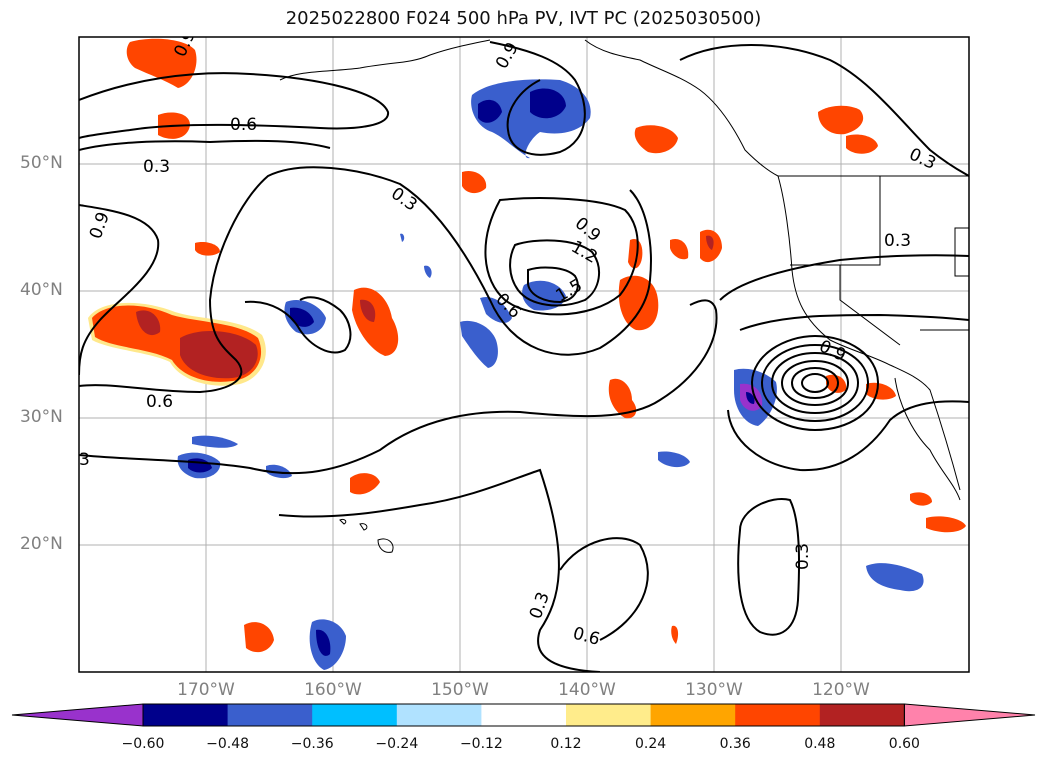 This screenshot has height=765, width=1047. What do you see at coordinates (84, 460) in the screenshot?
I see `contour-label: 3` at bounding box center [84, 460].